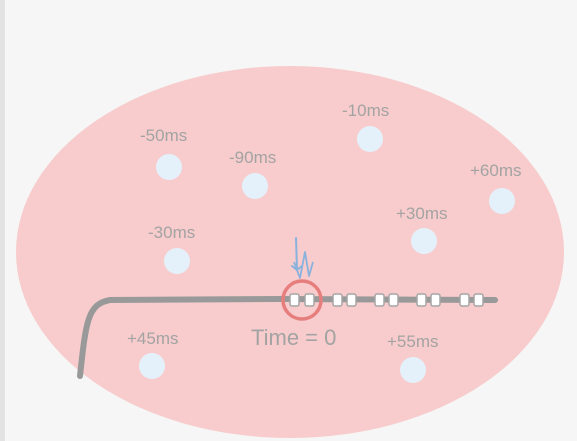  I want to click on time-zero-highlight-ring, so click(302, 300).